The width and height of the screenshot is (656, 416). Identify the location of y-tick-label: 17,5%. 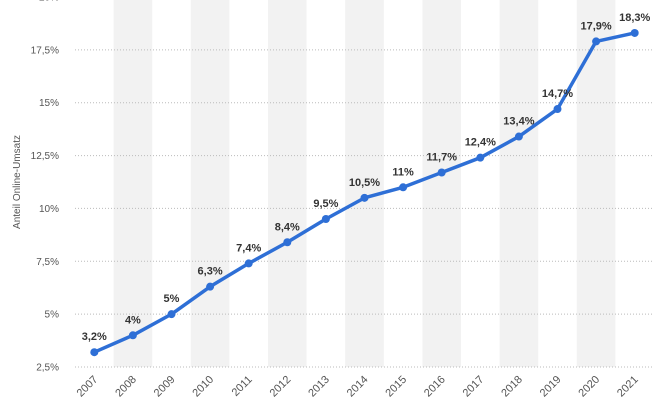
(45, 50).